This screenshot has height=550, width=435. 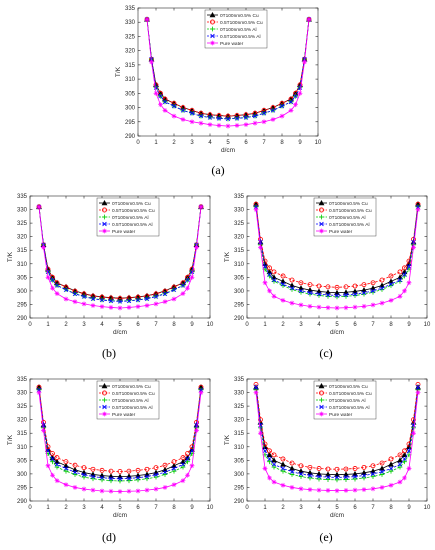 What do you see at coordinates (239, 421) in the screenshot?
I see `y-tick-label: 320` at bounding box center [239, 421].